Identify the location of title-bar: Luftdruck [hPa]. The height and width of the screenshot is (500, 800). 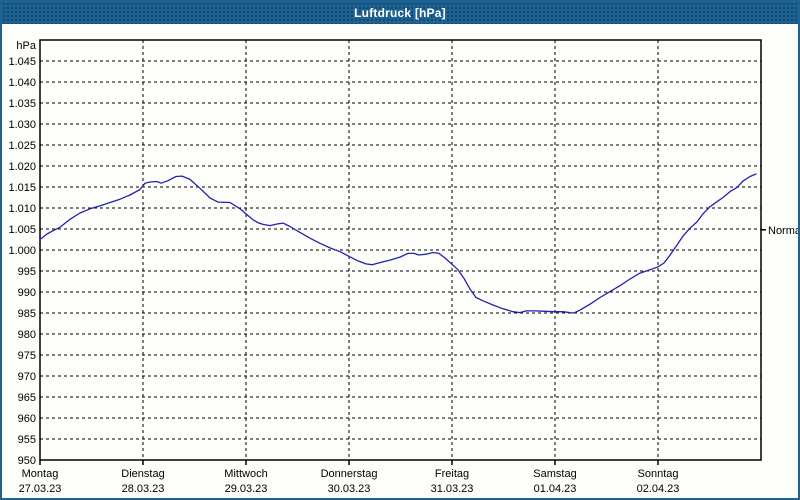
(400, 13).